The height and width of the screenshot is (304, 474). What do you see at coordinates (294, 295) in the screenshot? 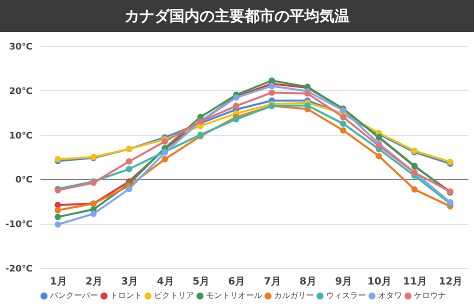
I see `legend-label: カルガリー` at bounding box center [294, 295].